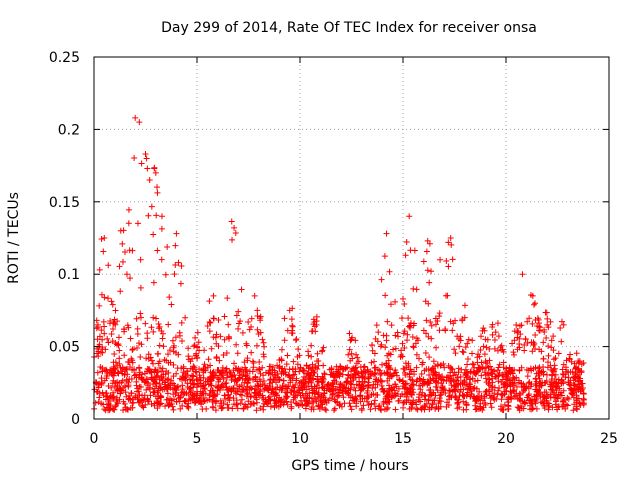 The image size is (640, 480). Describe the element at coordinates (64, 239) in the screenshot. I see `y-tick-labels: 0 0.05 0.1 0.15 0.2 0.25` at that location.